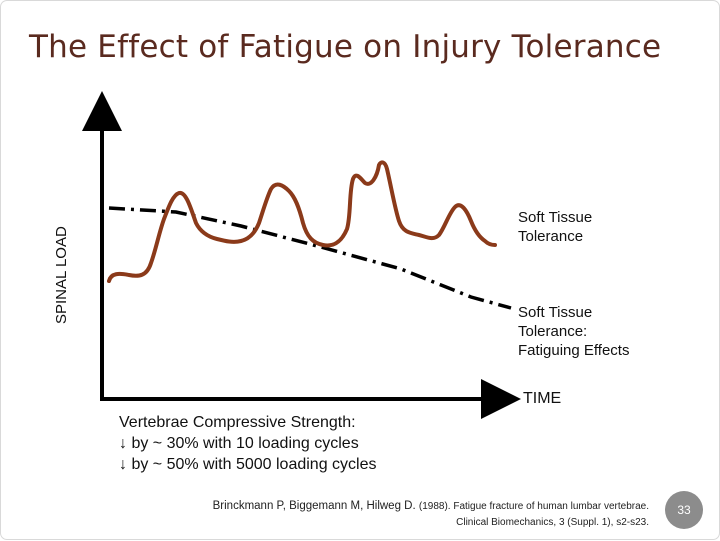  I want to click on vertebrae-line2: ↓ by ~ 30% with 10 loading cycles, so click(239, 443).